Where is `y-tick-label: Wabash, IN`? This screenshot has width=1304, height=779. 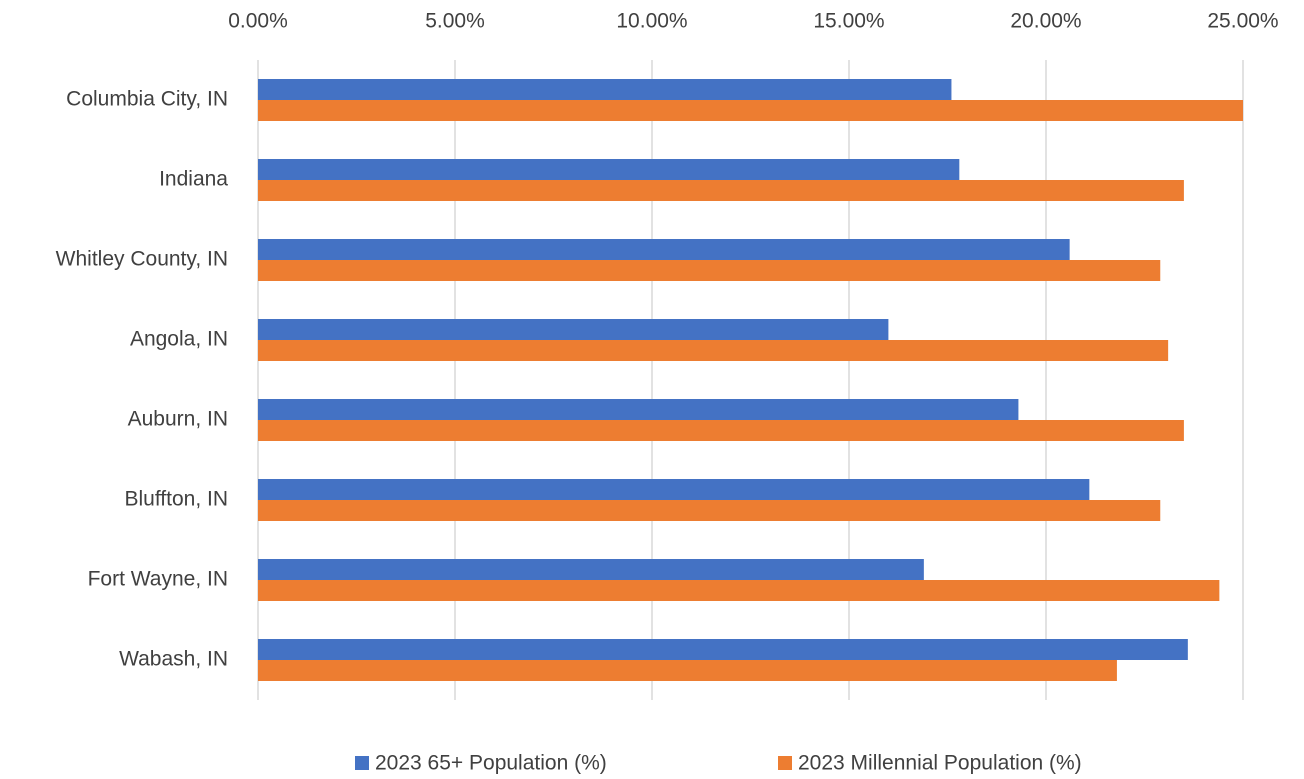 y-tick-label: Wabash, IN is located at coordinates (173, 659).